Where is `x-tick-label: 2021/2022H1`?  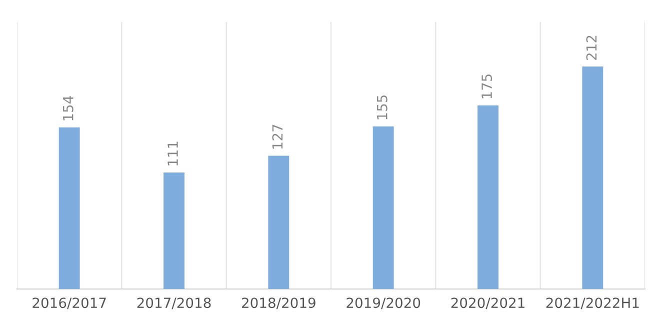
x-tick-label: 2021/2022H1 is located at coordinates (592, 304).